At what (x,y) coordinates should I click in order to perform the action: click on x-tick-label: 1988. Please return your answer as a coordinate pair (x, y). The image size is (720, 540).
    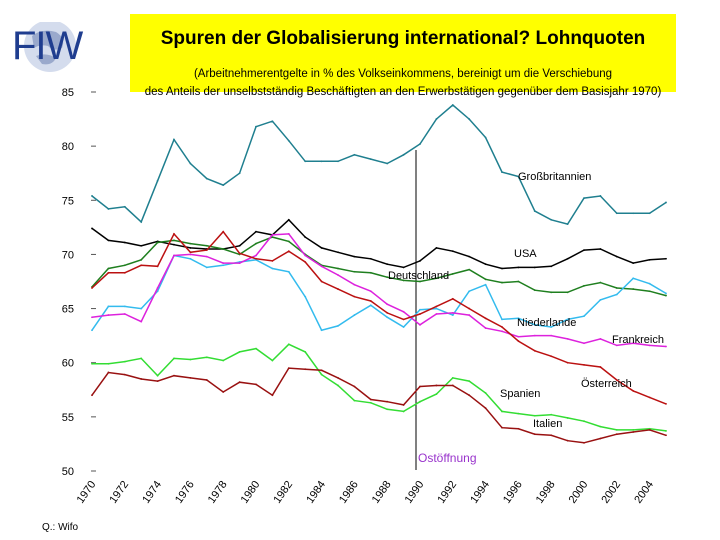
    Looking at the image, I should click on (382, 492).